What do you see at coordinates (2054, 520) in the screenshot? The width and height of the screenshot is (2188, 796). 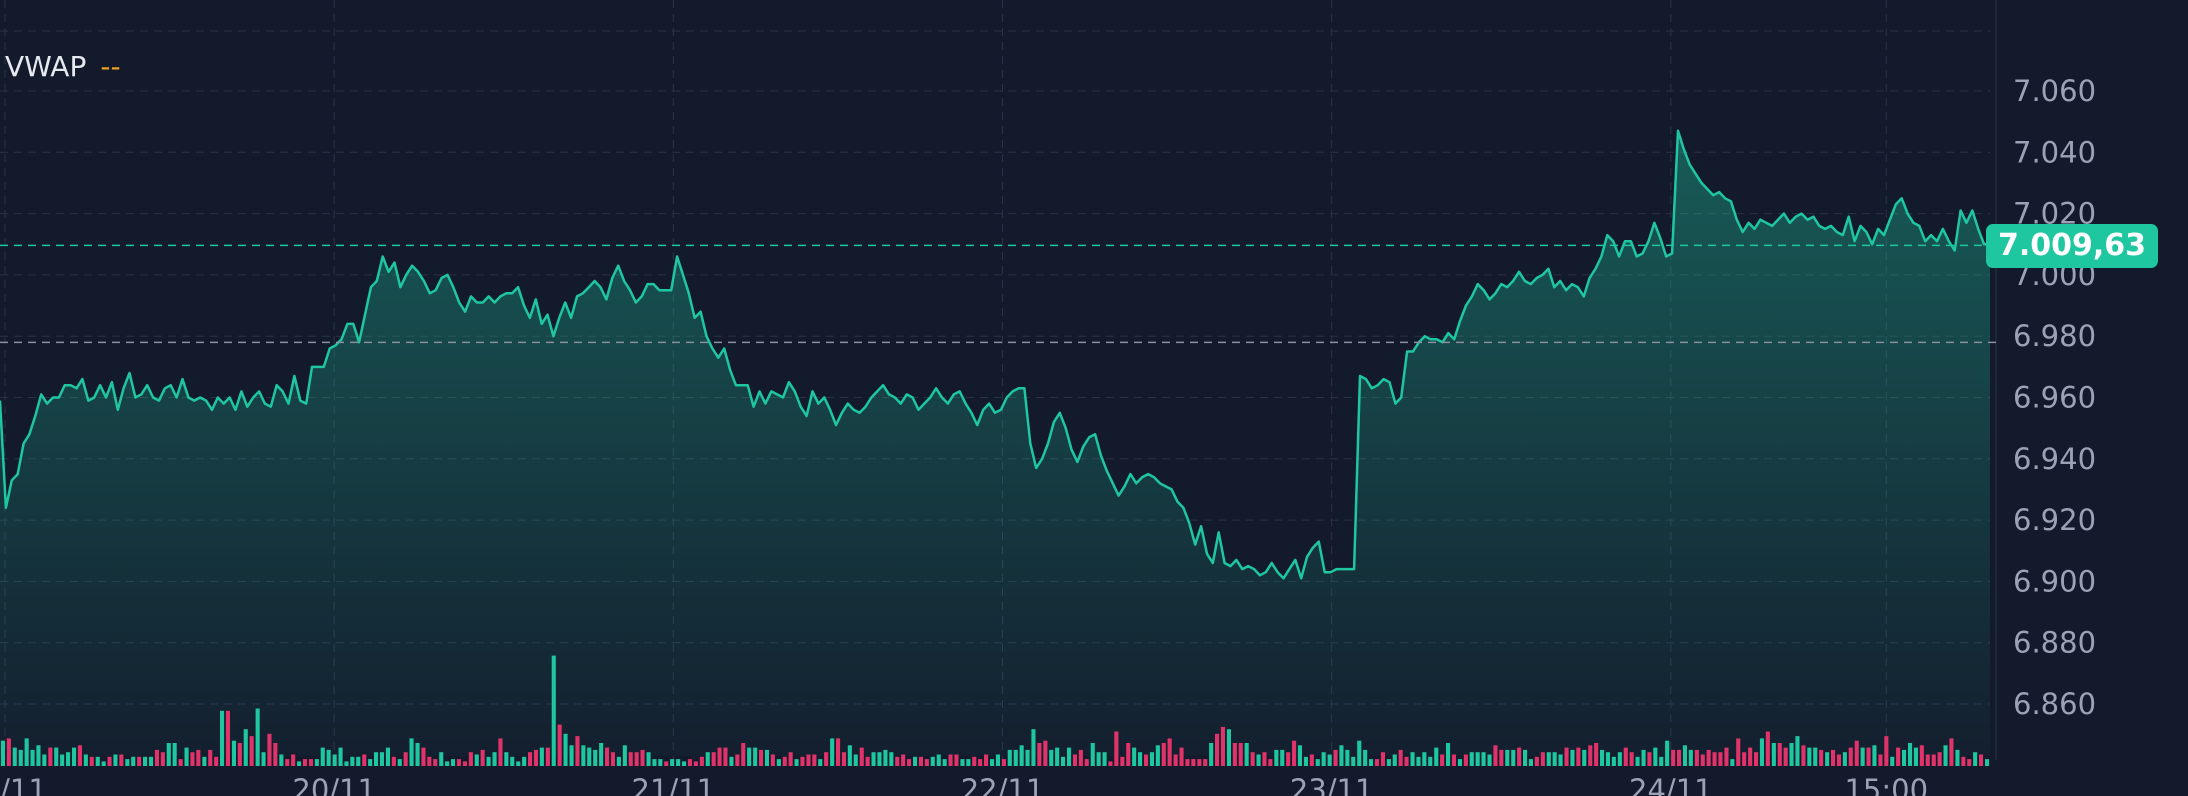 I see `y-tick-label: 6.920` at bounding box center [2054, 520].